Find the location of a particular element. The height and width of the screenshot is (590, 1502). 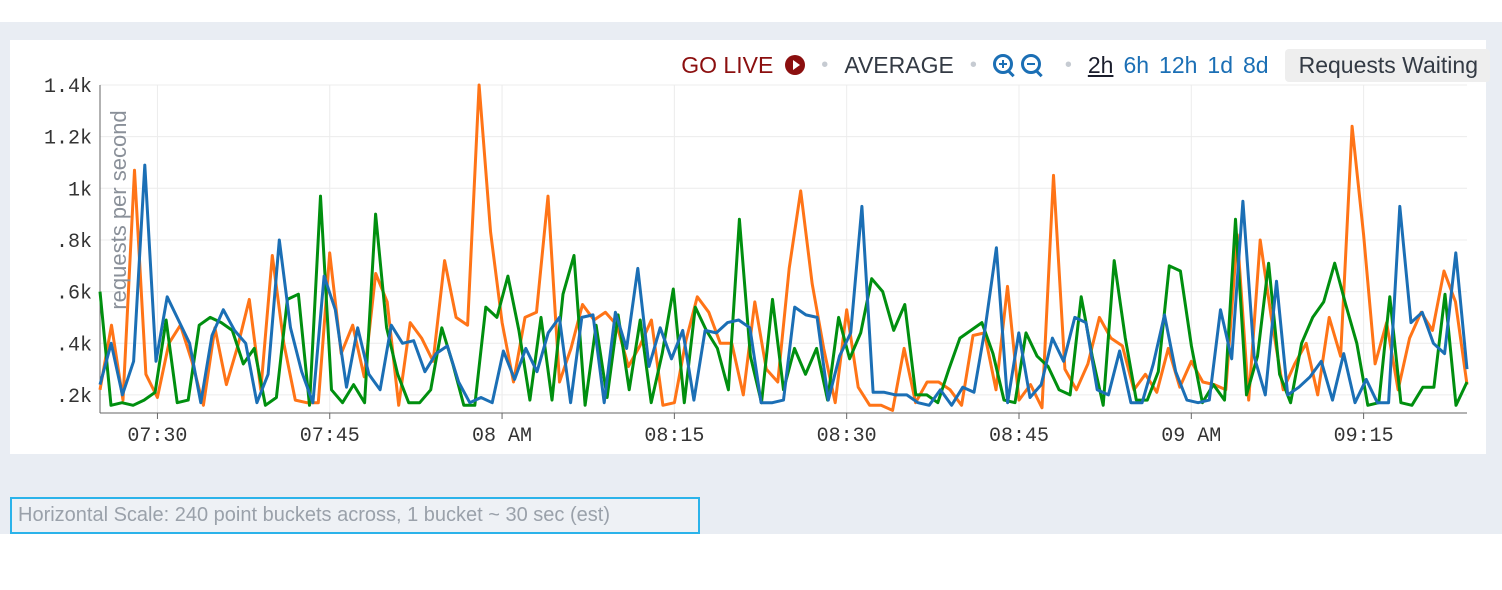

x-tick-label: 08:15 is located at coordinates (674, 436).